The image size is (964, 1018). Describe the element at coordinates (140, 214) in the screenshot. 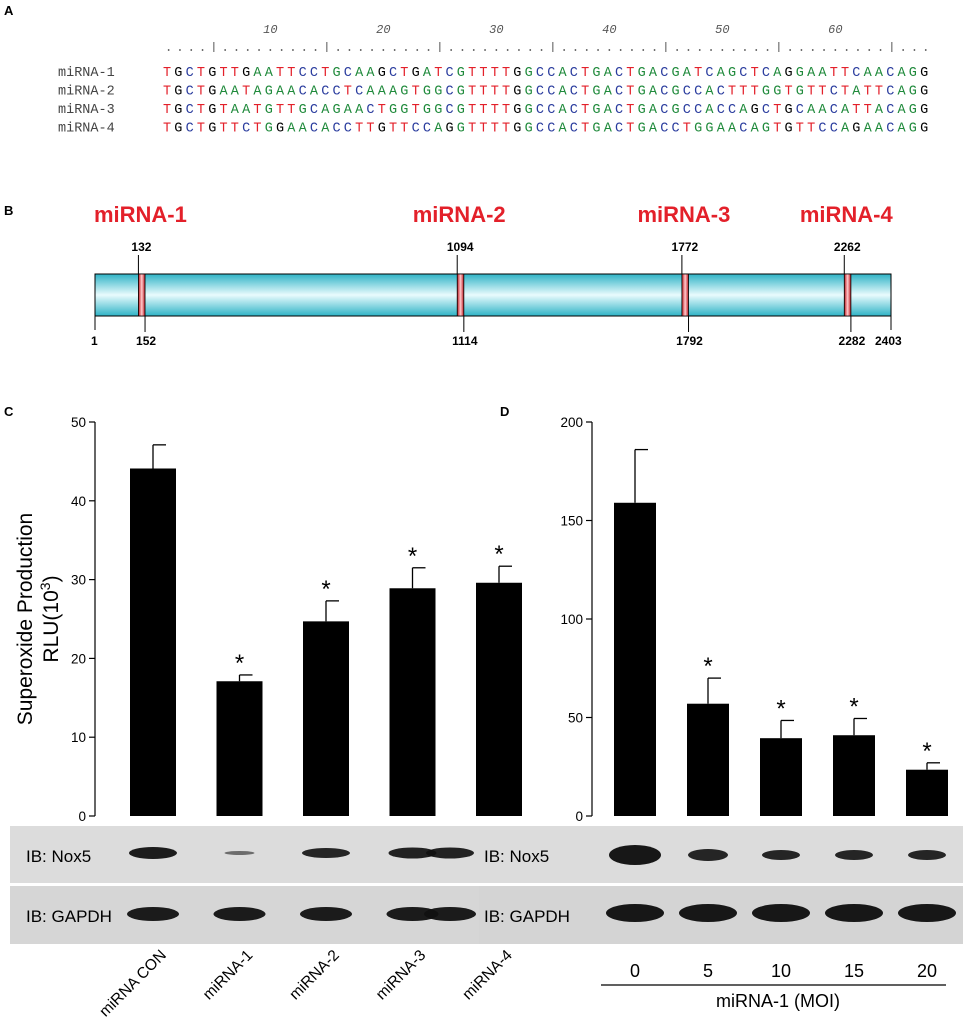

I see `site-name: miRNA-1` at that location.